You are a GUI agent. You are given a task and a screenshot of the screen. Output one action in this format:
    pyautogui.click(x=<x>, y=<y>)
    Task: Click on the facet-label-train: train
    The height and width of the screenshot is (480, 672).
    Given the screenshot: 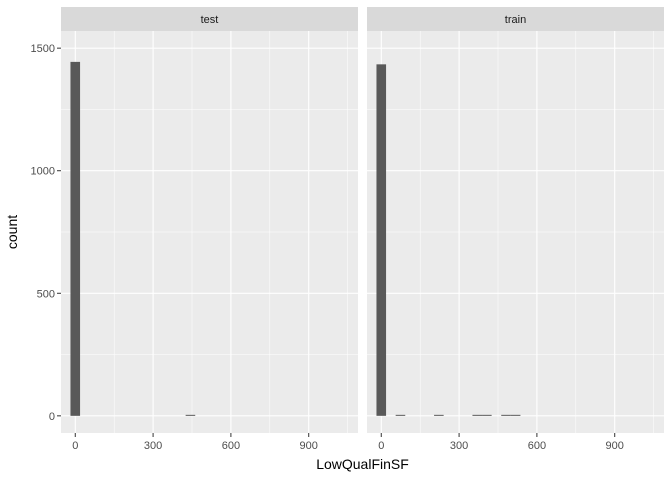 What is the action you would take?
    pyautogui.click(x=515, y=20)
    